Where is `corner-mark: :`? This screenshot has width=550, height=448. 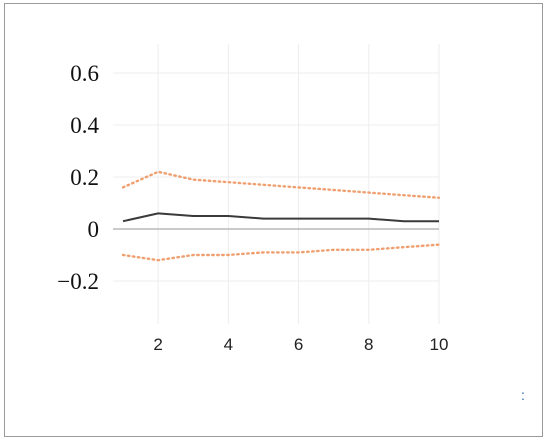
corner-mark: : is located at coordinates (523, 395).